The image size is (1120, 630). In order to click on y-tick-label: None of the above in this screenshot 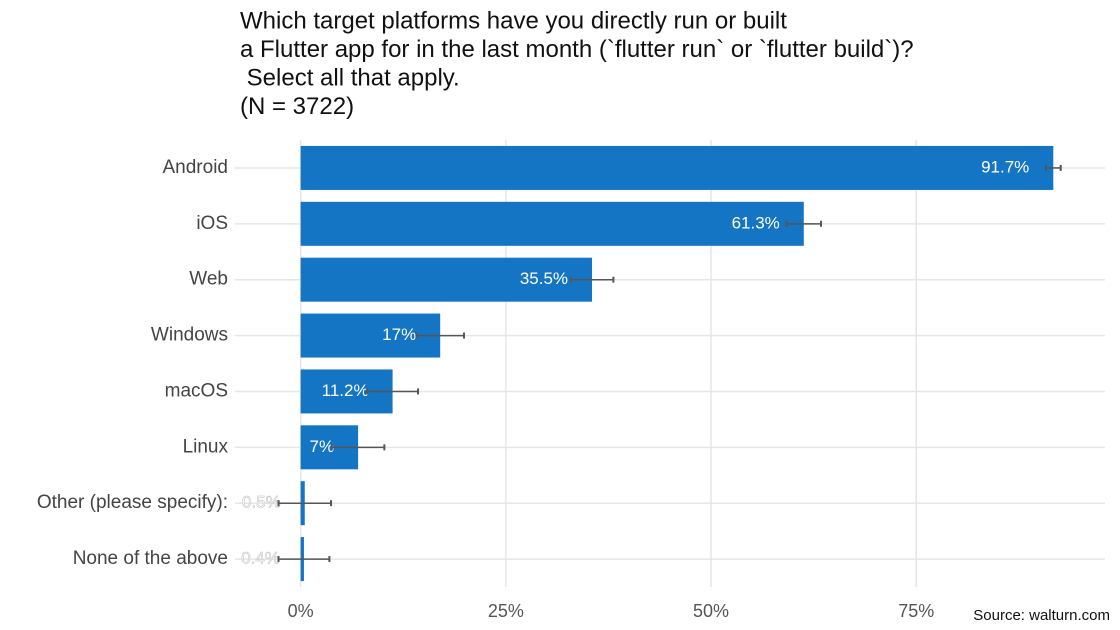, I will do `click(150, 558)`.